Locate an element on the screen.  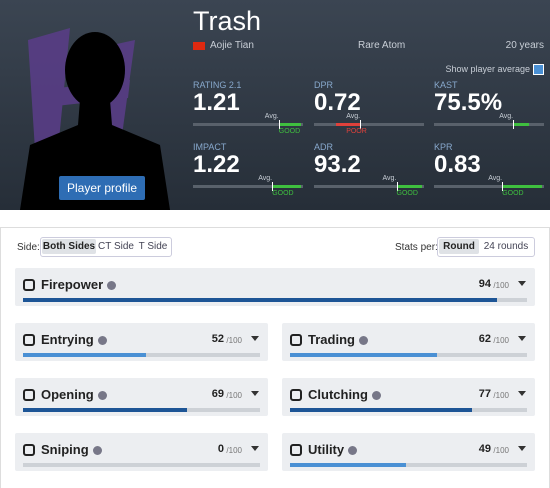
real-name: Aojie Tian is located at coordinates (232, 45).